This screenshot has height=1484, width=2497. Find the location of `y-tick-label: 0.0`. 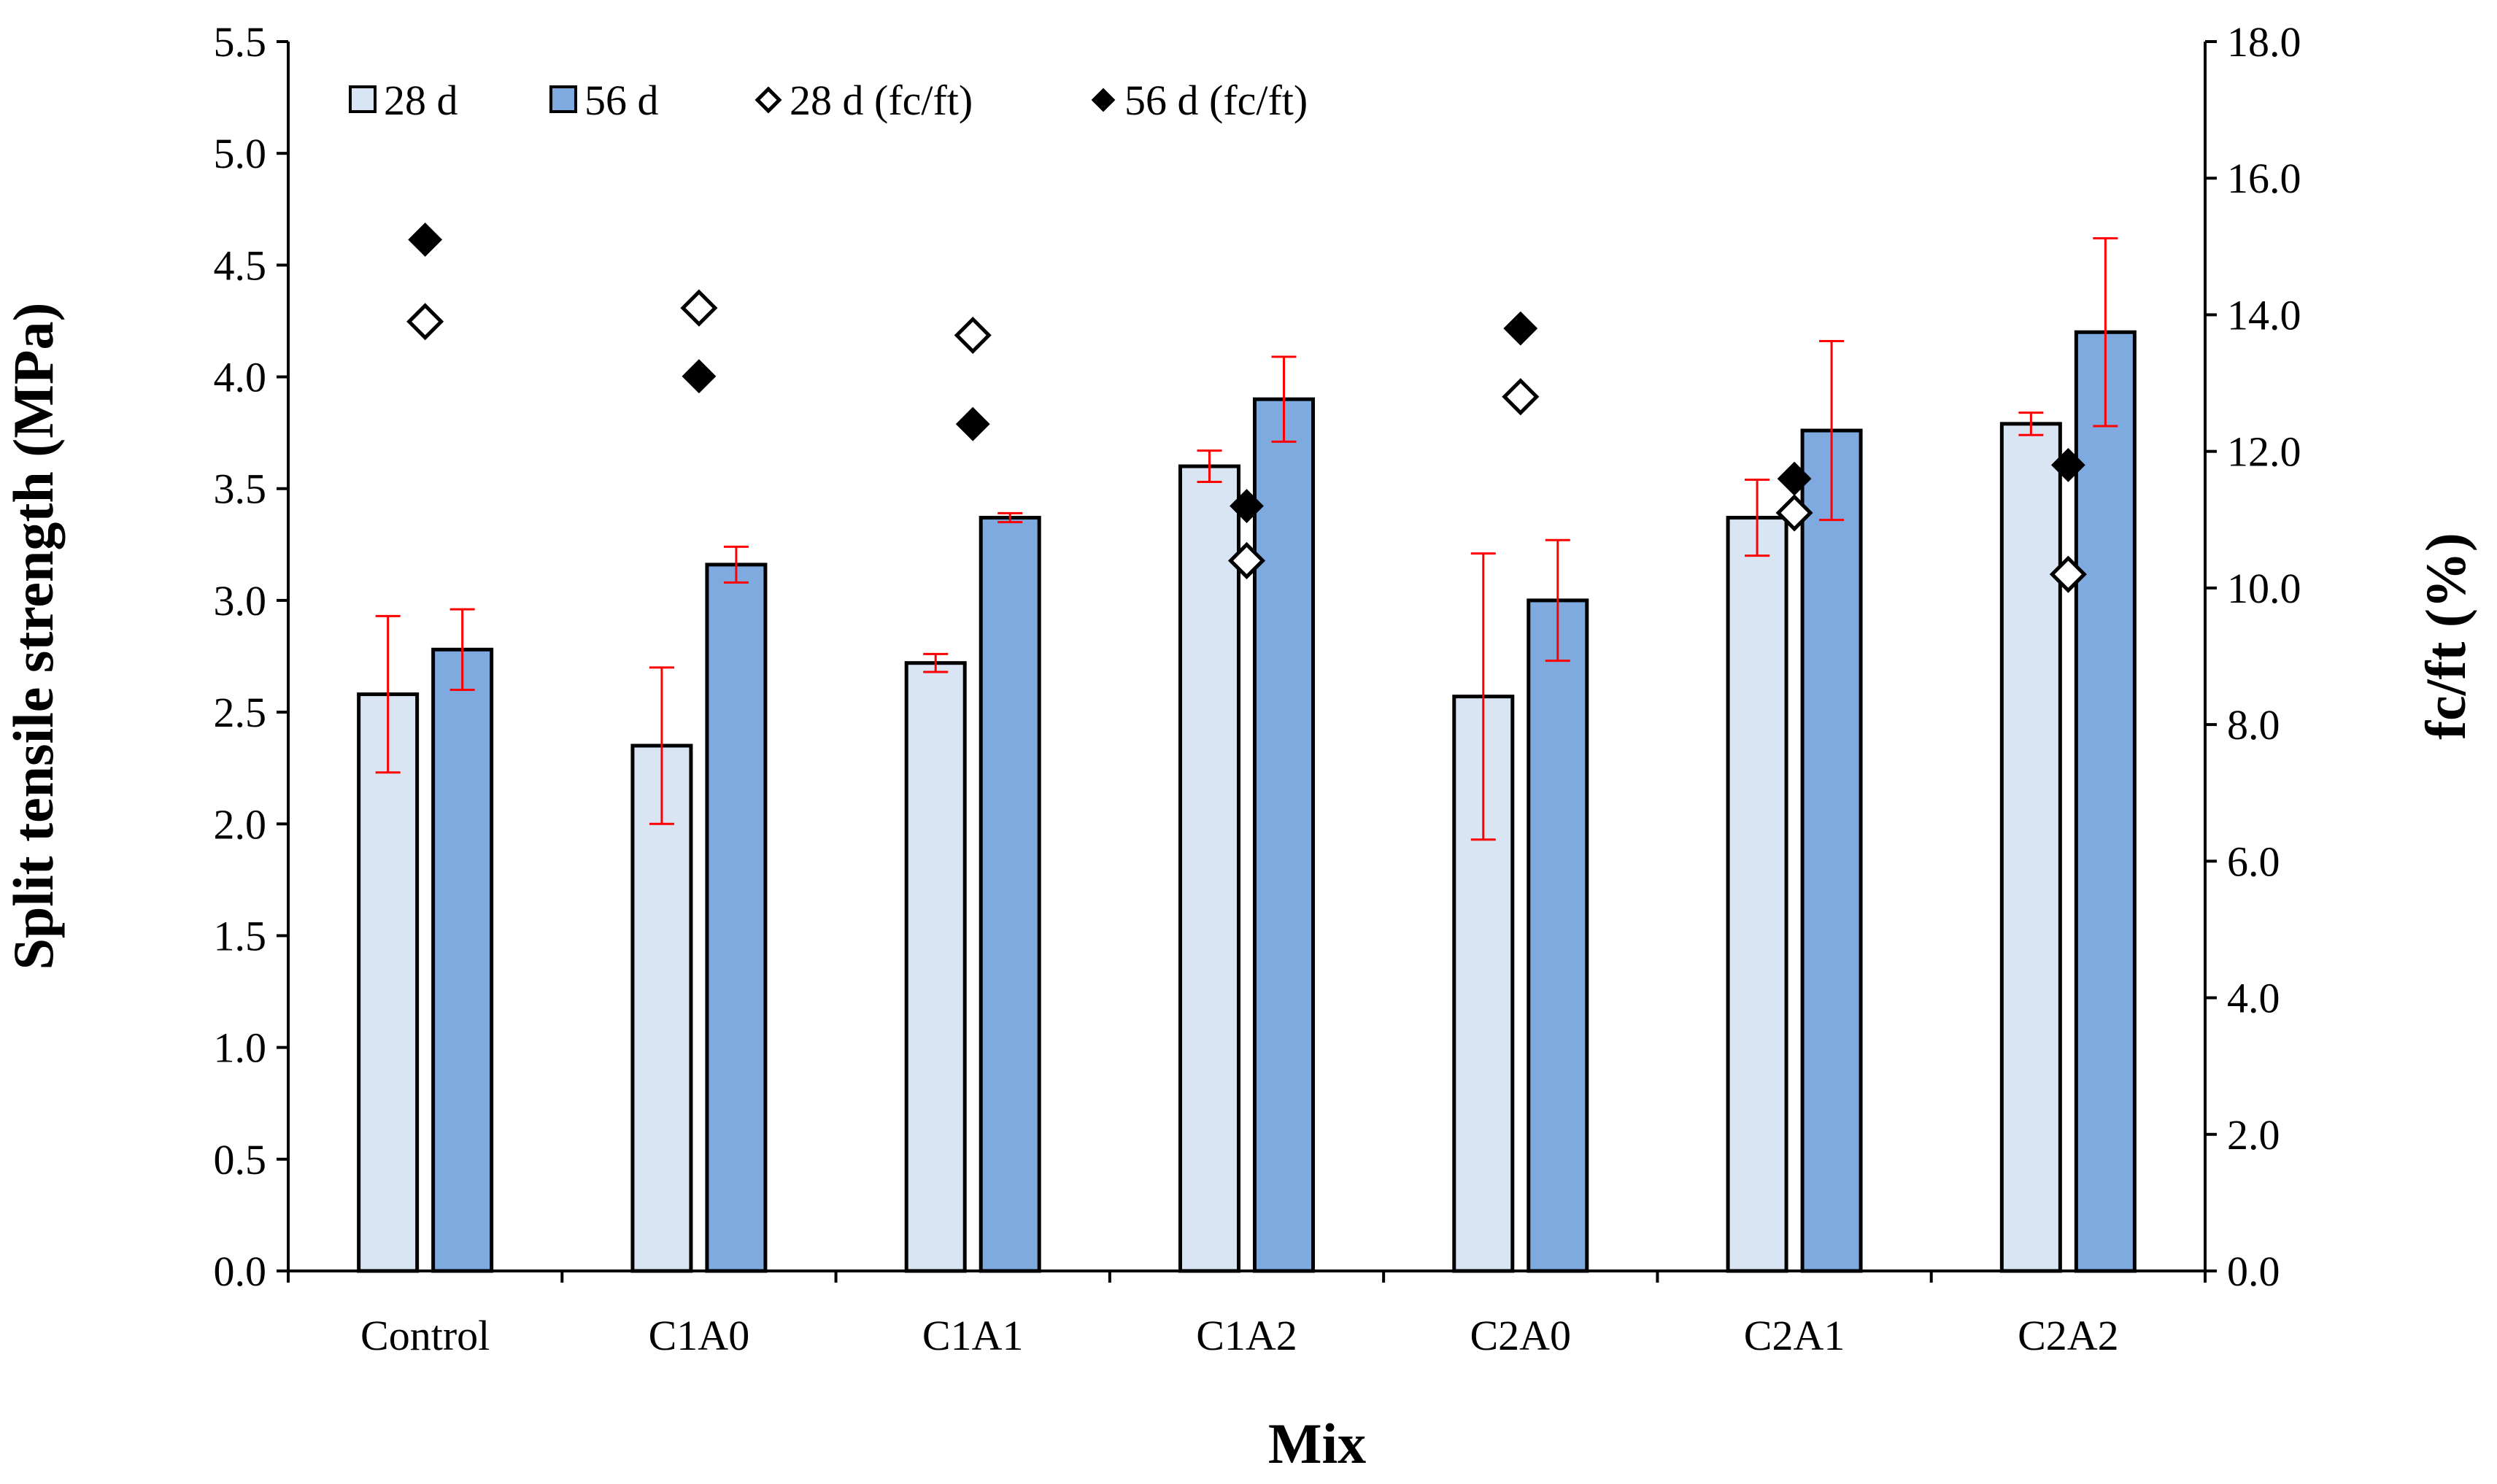

y-tick-label: 0.0 is located at coordinates (240, 1271).